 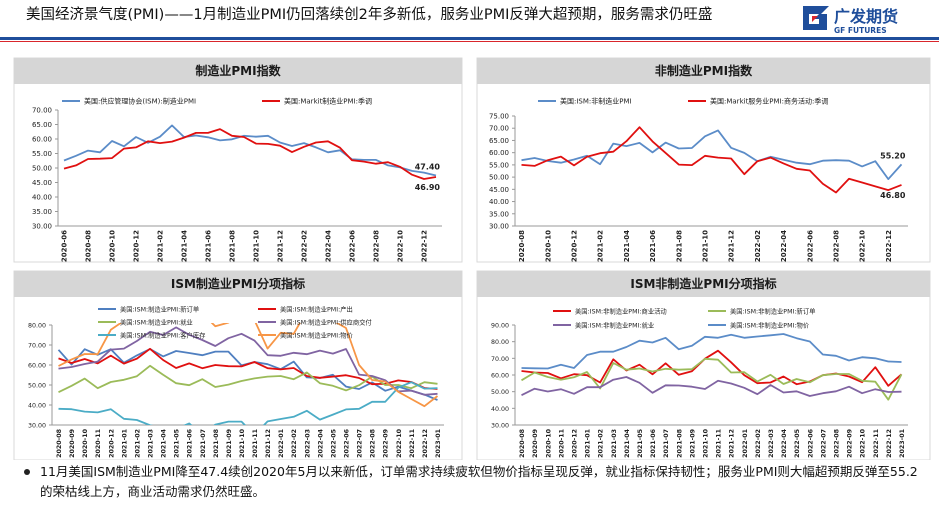 What do you see at coordinates (89, 246) in the screenshot?
I see `x-tick-label: 2020-08` at bounding box center [89, 246].